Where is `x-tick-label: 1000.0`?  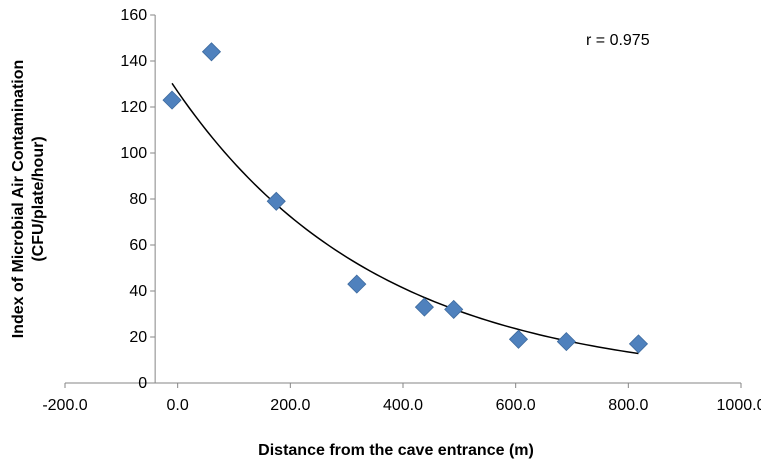
x-tick-label: 1000.0 is located at coordinates (739, 405).